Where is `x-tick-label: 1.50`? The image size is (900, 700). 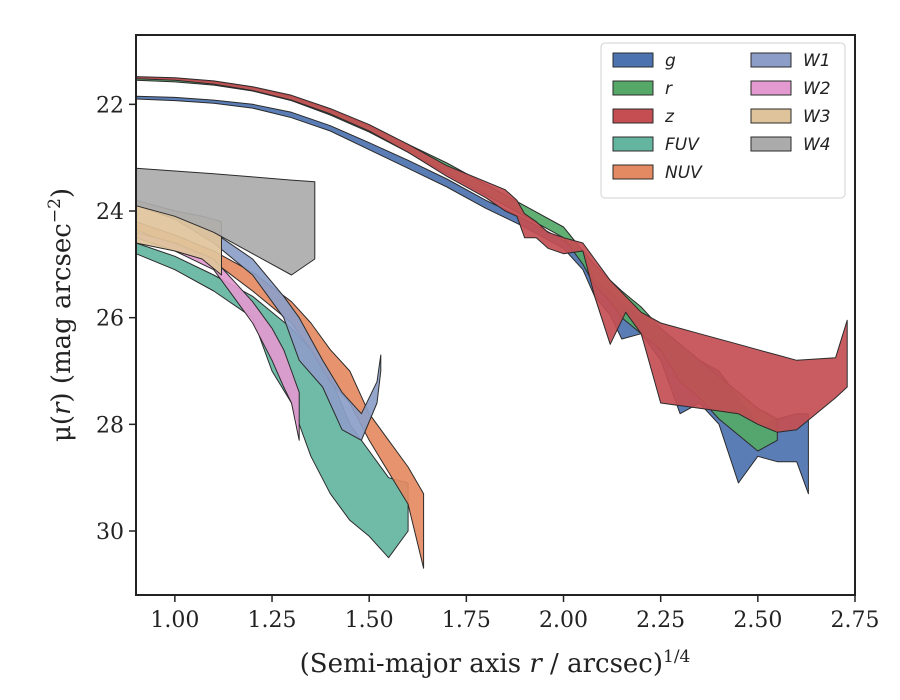 x-tick-label: 1.50 is located at coordinates (369, 620).